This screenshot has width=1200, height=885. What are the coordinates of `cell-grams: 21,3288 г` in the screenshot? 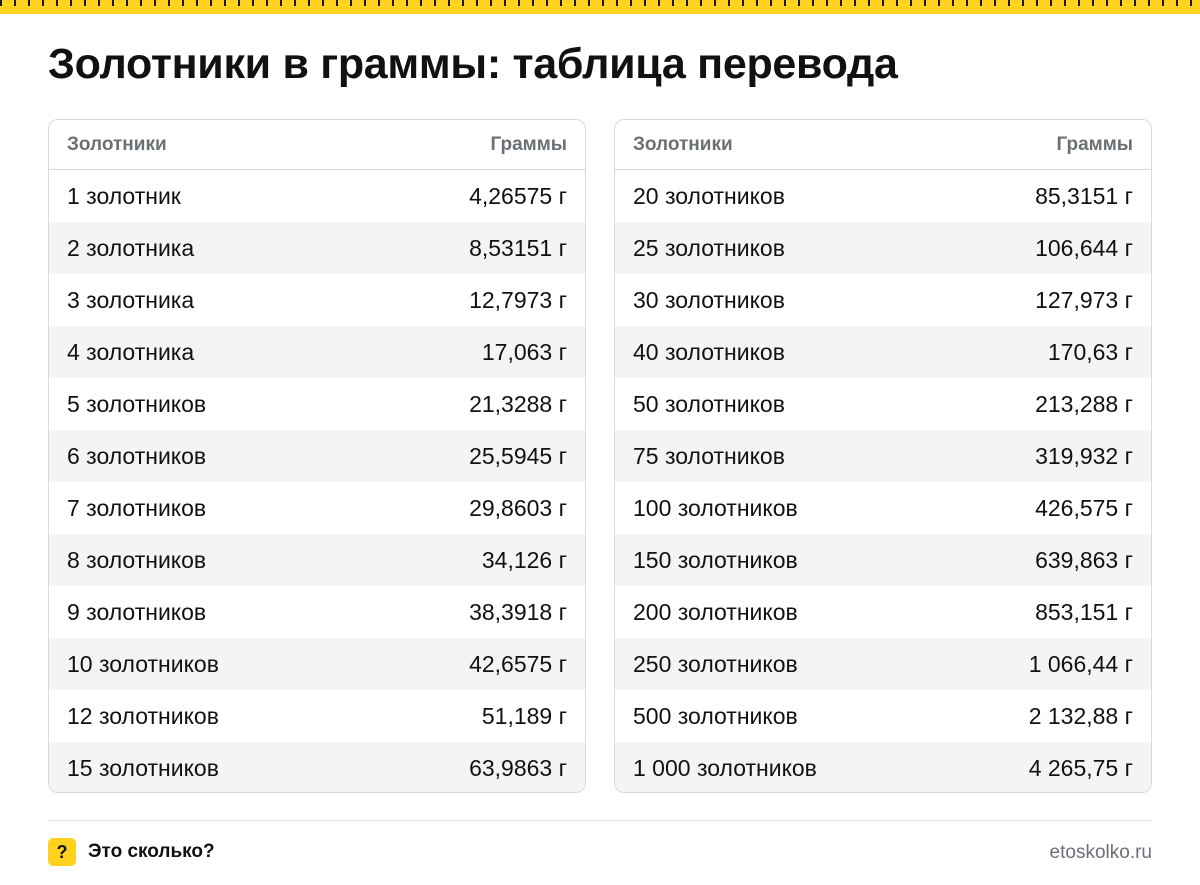 It's located at (518, 403).